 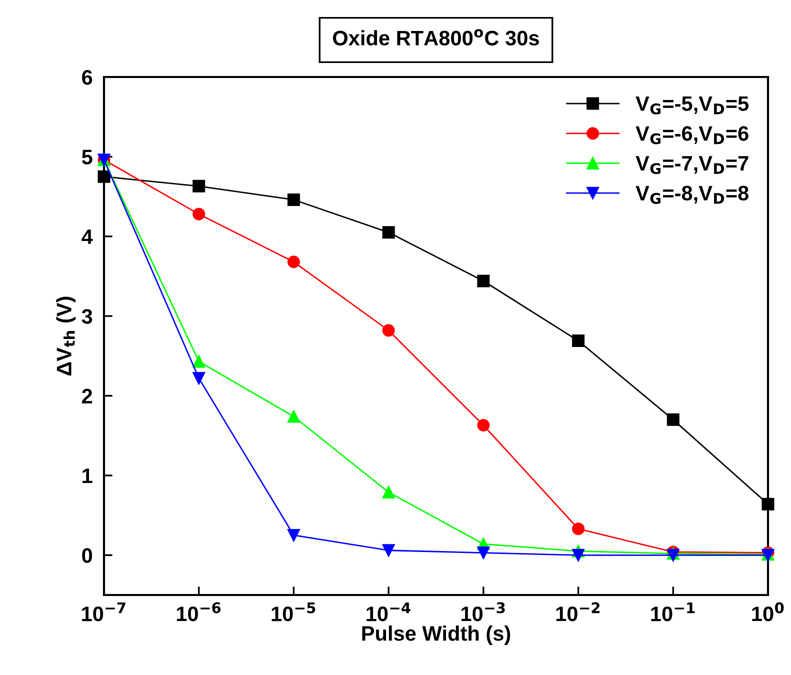 What do you see at coordinates (673, 612) in the screenshot?
I see `x-tick-label: 10$^{−1}$` at bounding box center [673, 612].